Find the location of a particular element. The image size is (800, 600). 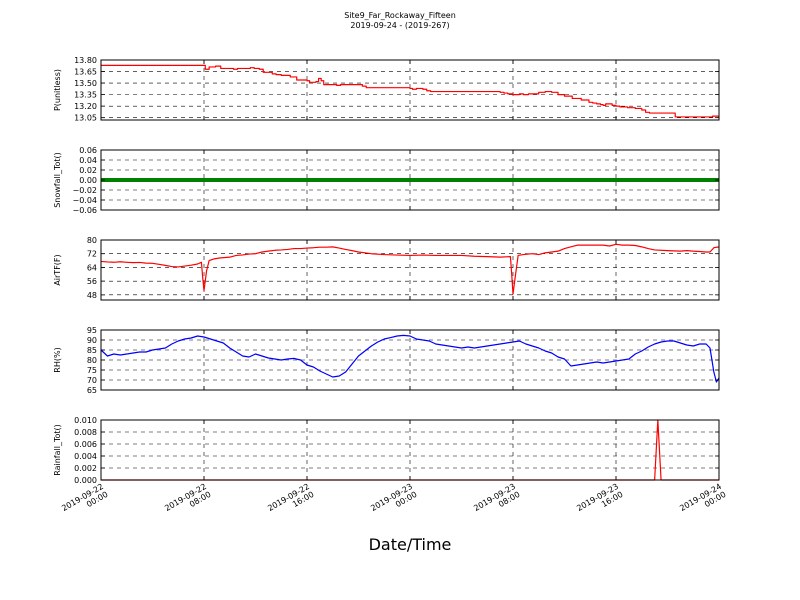

y-tick-label: 0.002 is located at coordinates (85, 468).